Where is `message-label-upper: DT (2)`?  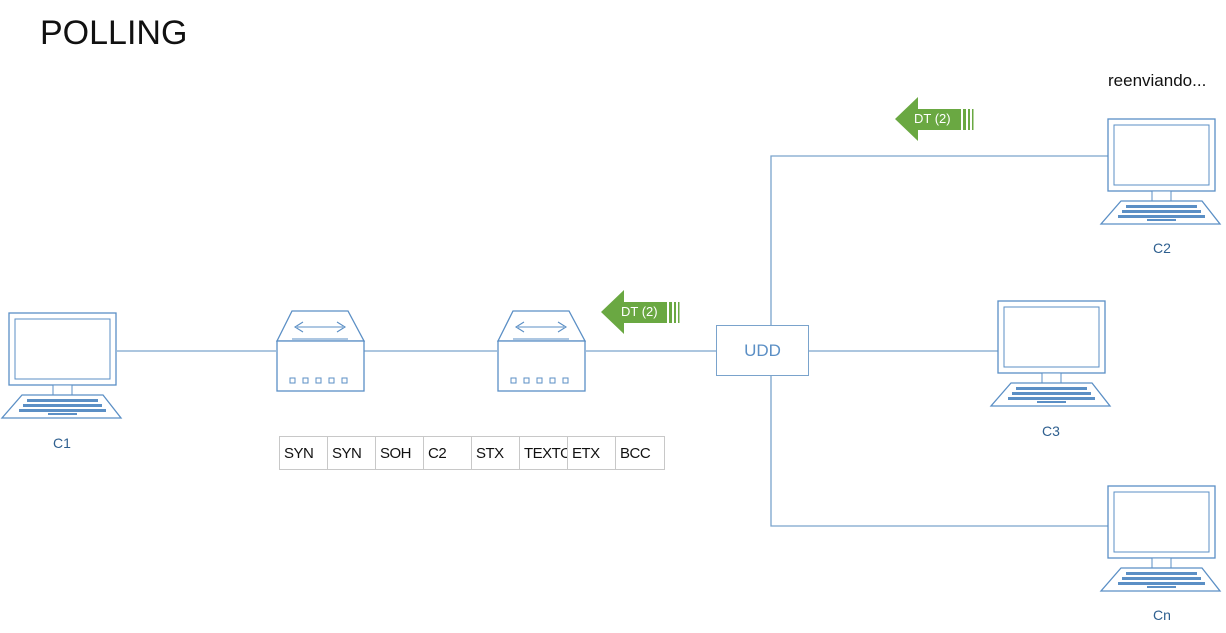 message-label-upper: DT (2) is located at coordinates (932, 118).